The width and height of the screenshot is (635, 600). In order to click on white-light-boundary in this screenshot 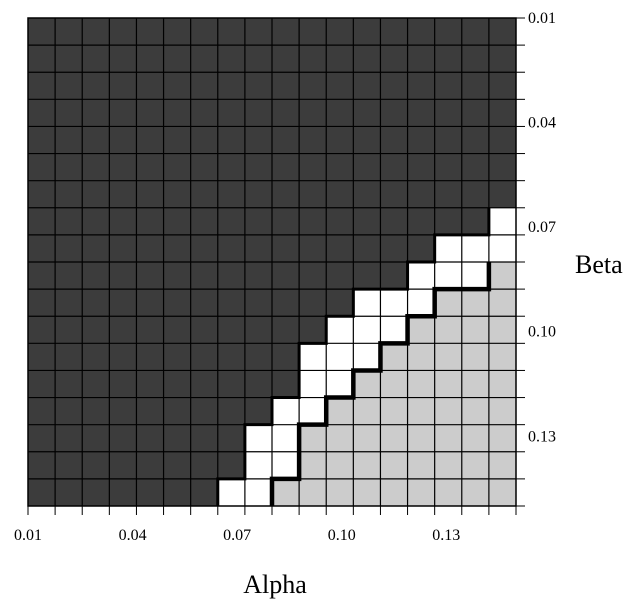, I will do `click(380, 384)`.